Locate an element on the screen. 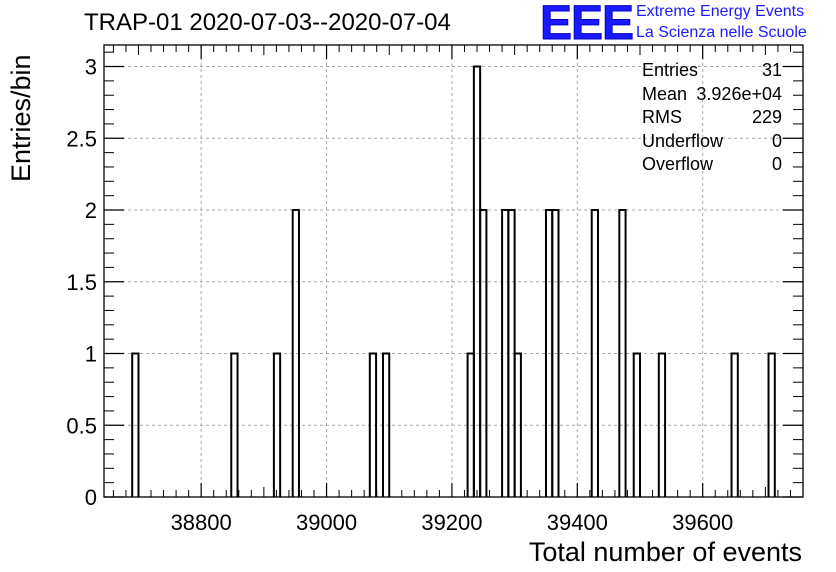  stat-value: 31 is located at coordinates (771, 70).